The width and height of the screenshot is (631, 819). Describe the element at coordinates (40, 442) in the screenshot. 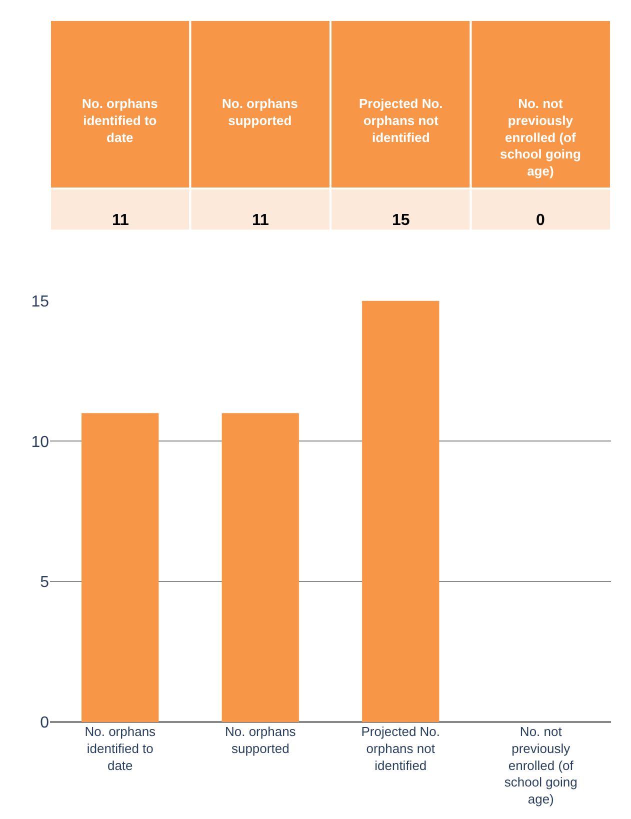

I see `y-tick-label: 10` at that location.